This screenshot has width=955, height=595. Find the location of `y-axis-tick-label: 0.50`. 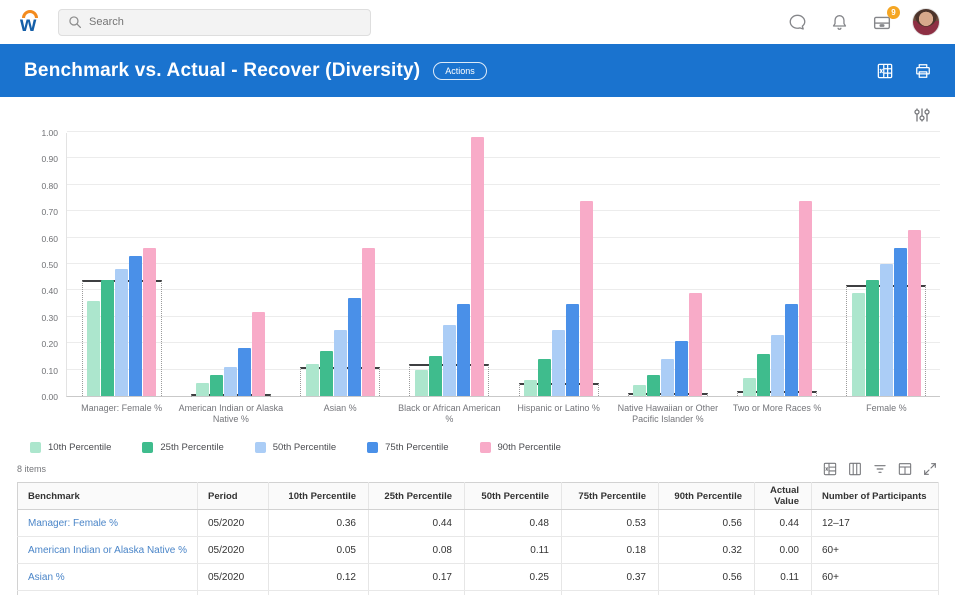

y-axis-tick-label: 0.50 is located at coordinates (49, 265).